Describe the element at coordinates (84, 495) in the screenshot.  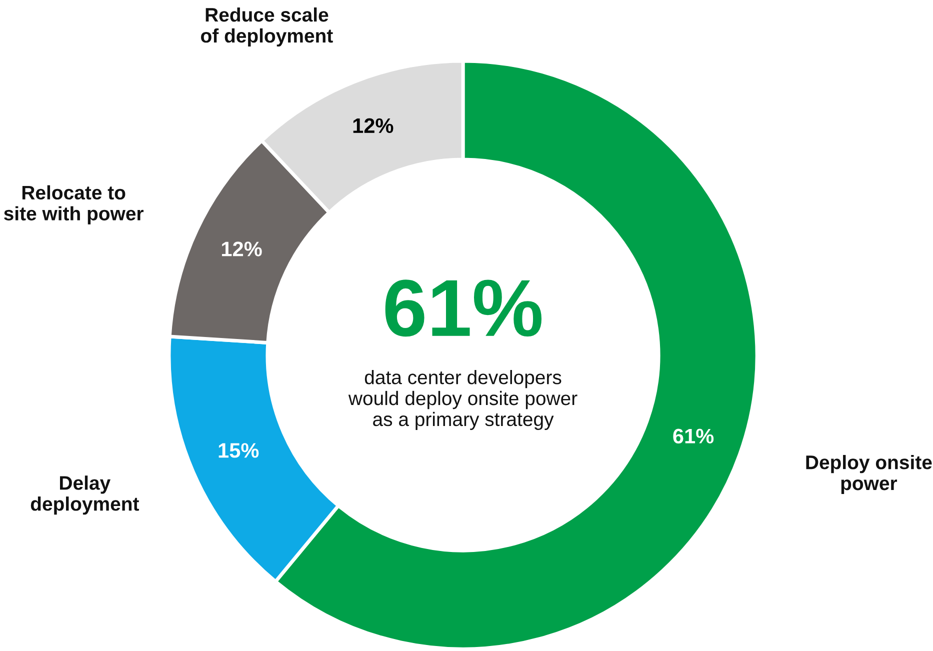
I see `slice-label: Delay deployment` at that location.